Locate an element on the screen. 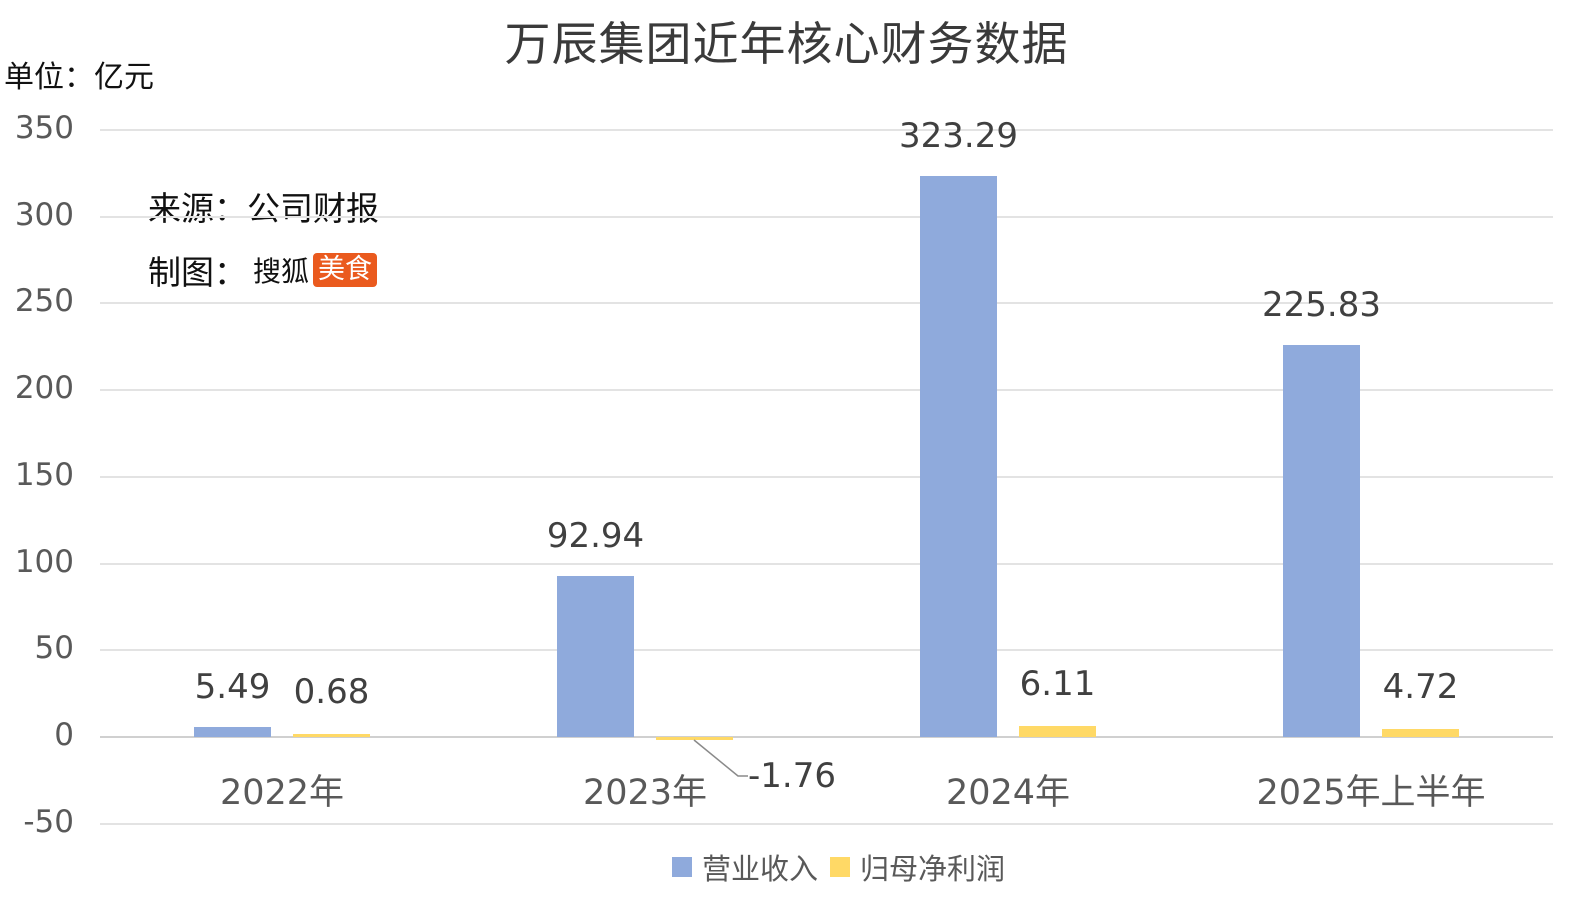 The height and width of the screenshot is (903, 1573). x-category-label: 2024年 is located at coordinates (1008, 793).